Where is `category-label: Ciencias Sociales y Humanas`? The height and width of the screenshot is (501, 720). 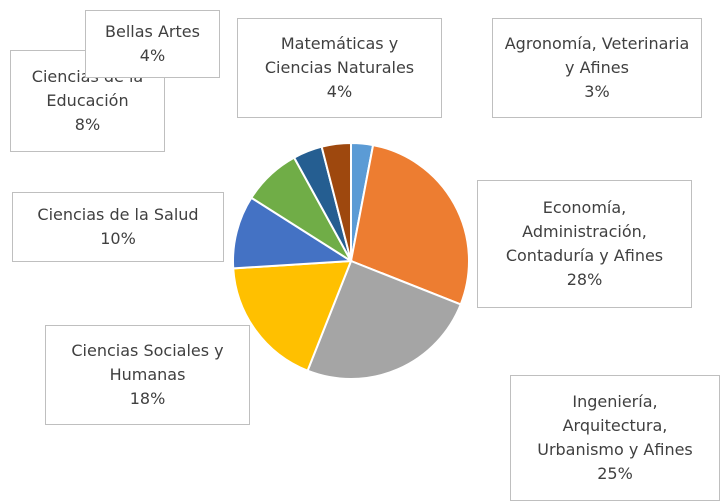 category-label: Ciencias Sociales y Humanas is located at coordinates (147, 362).